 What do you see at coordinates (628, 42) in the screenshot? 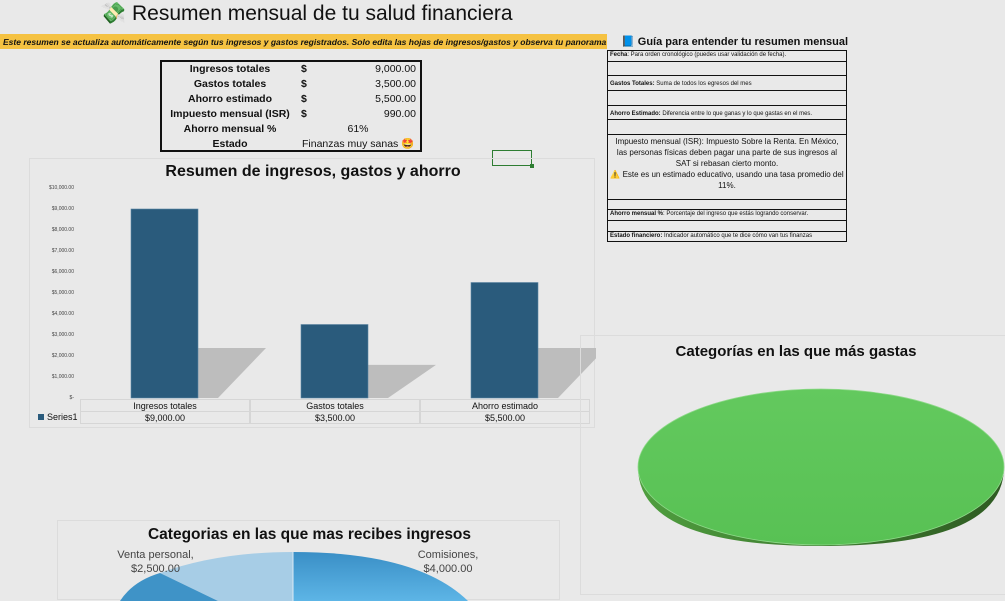
I see `book-icon: 📘` at bounding box center [628, 42].